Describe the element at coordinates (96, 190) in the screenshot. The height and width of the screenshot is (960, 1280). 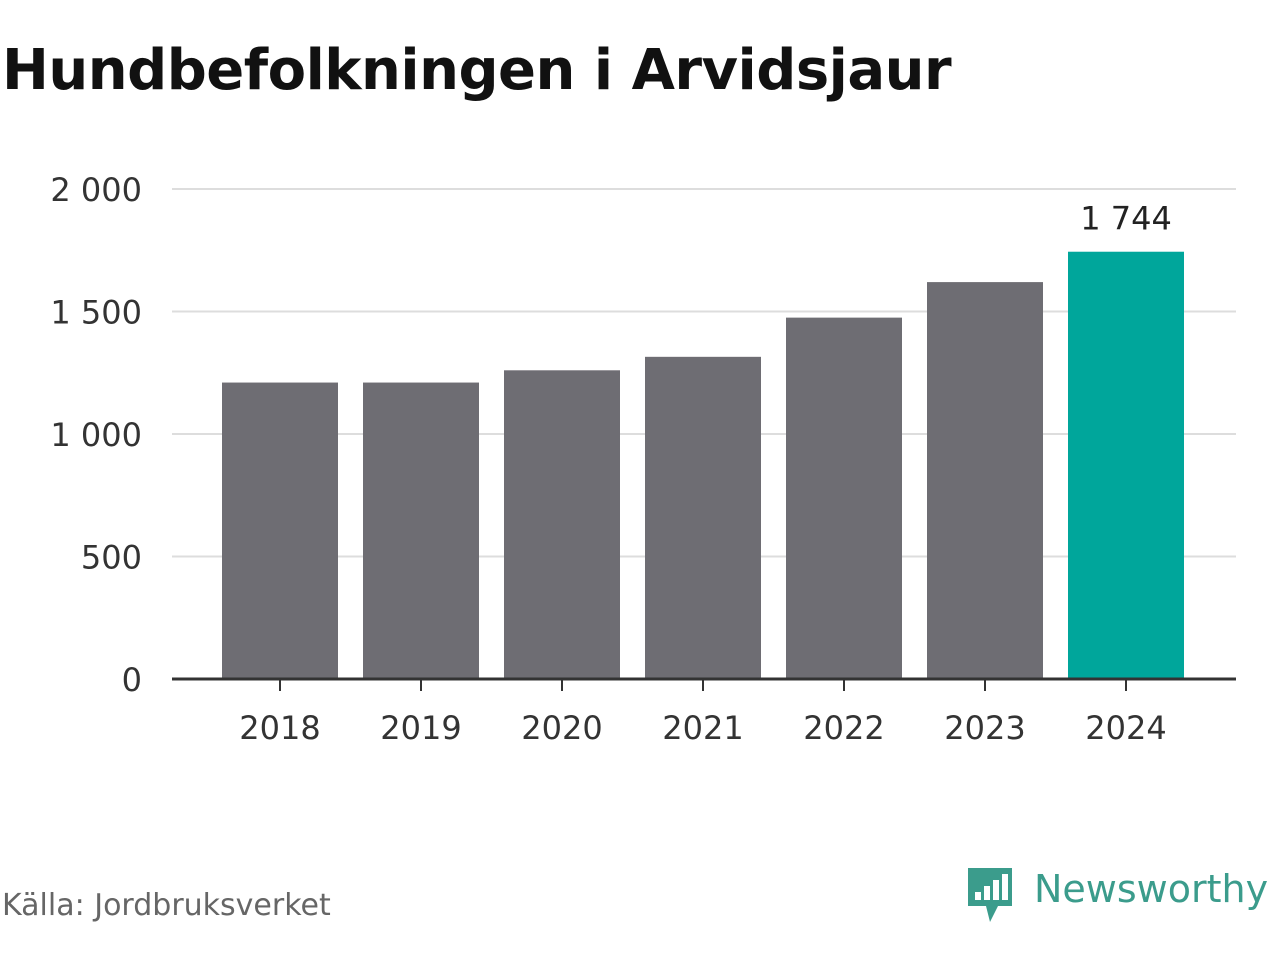
I see `y-tick-label: 2 000` at that location.